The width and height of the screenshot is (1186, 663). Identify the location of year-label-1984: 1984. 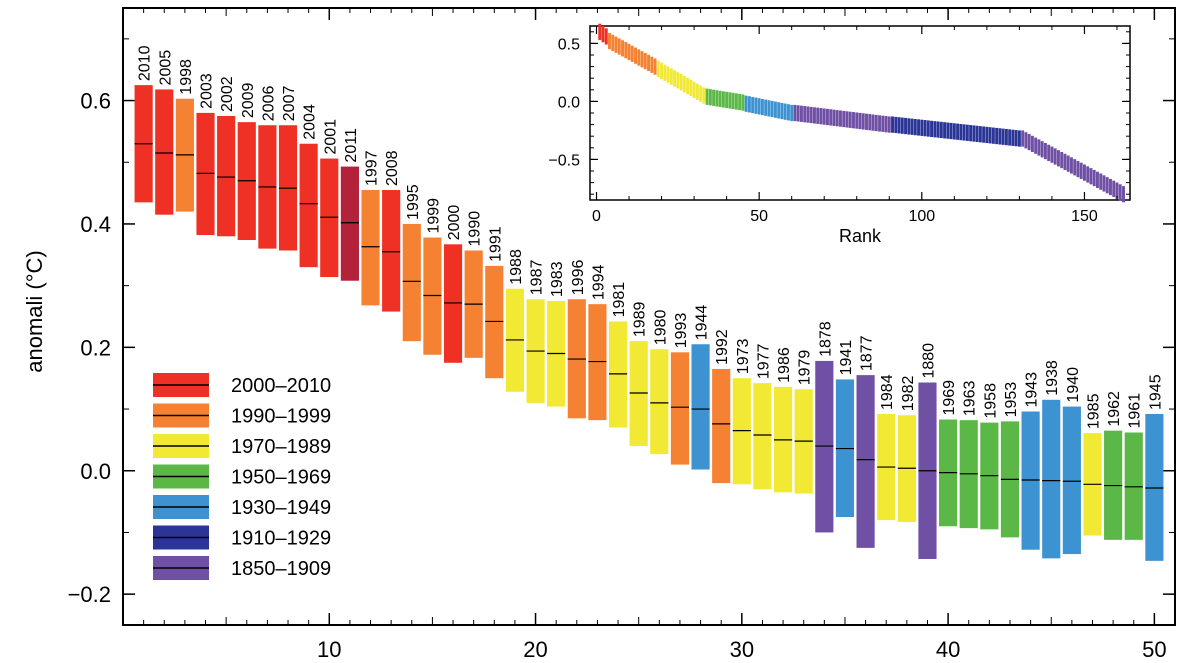
(887, 392).